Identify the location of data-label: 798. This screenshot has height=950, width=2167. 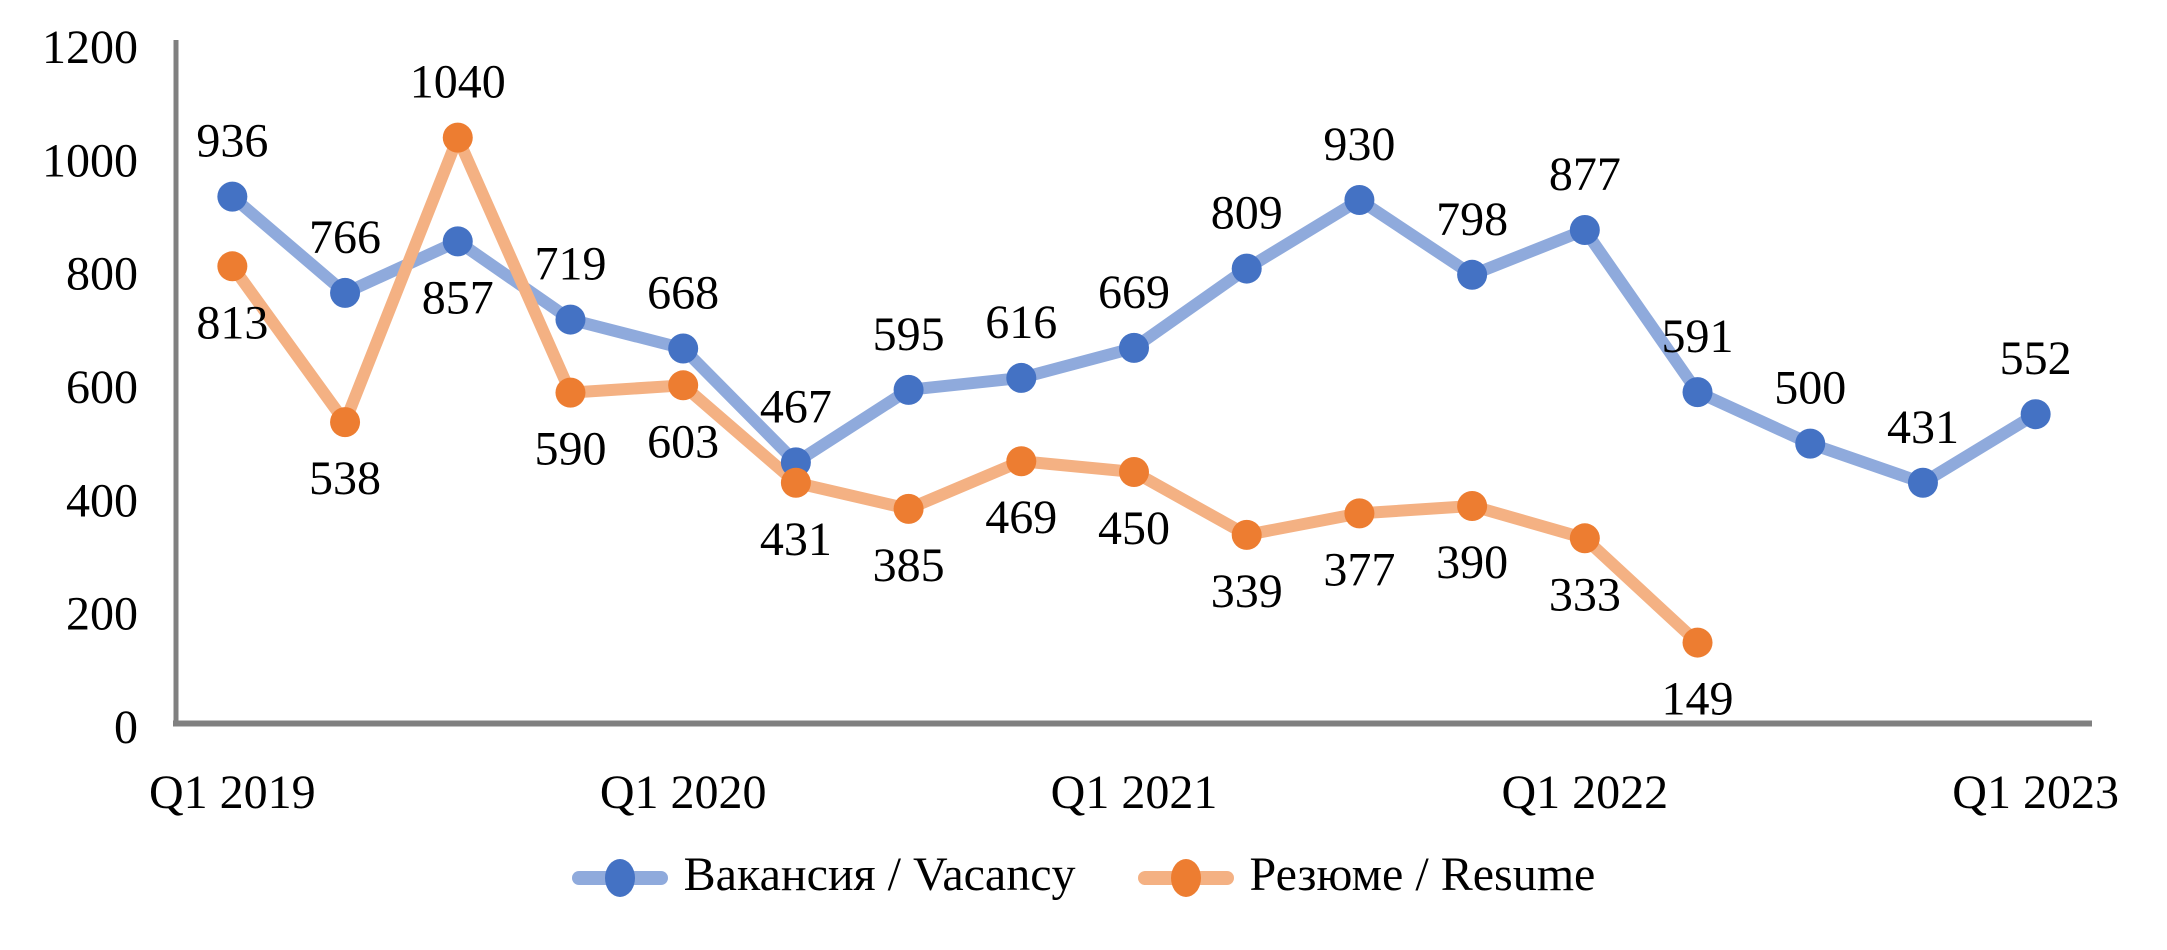
(1472, 219).